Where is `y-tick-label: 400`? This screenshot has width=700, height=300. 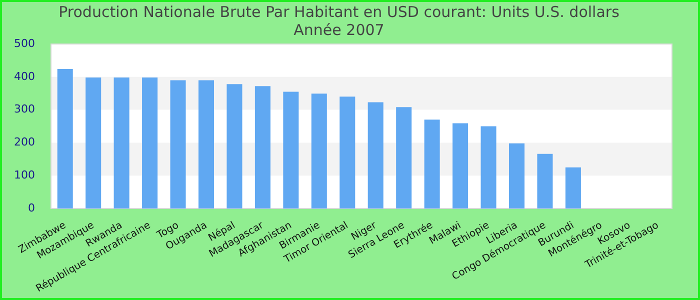
y-tick-label: 400 is located at coordinates (24, 76).